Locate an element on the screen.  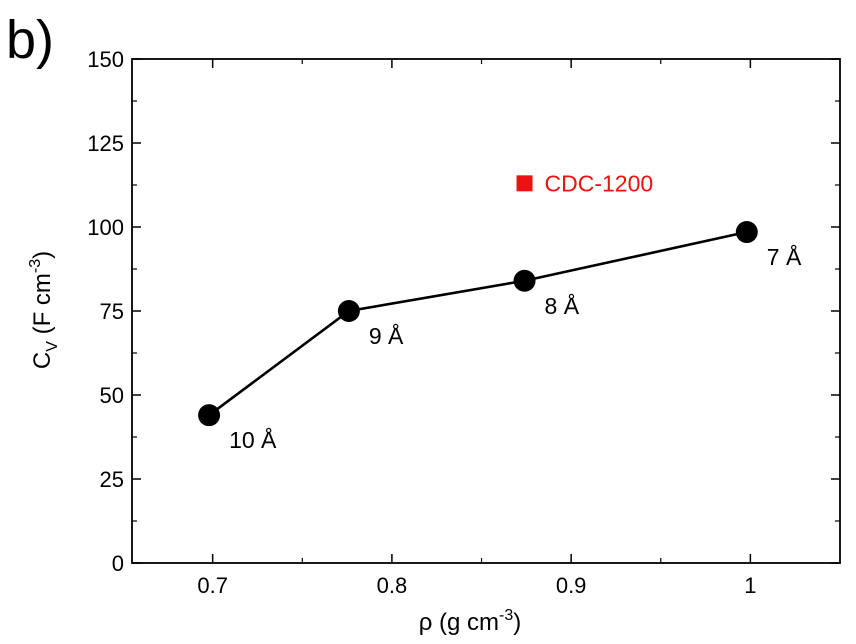
point-label: 9 Å is located at coordinates (386, 335).